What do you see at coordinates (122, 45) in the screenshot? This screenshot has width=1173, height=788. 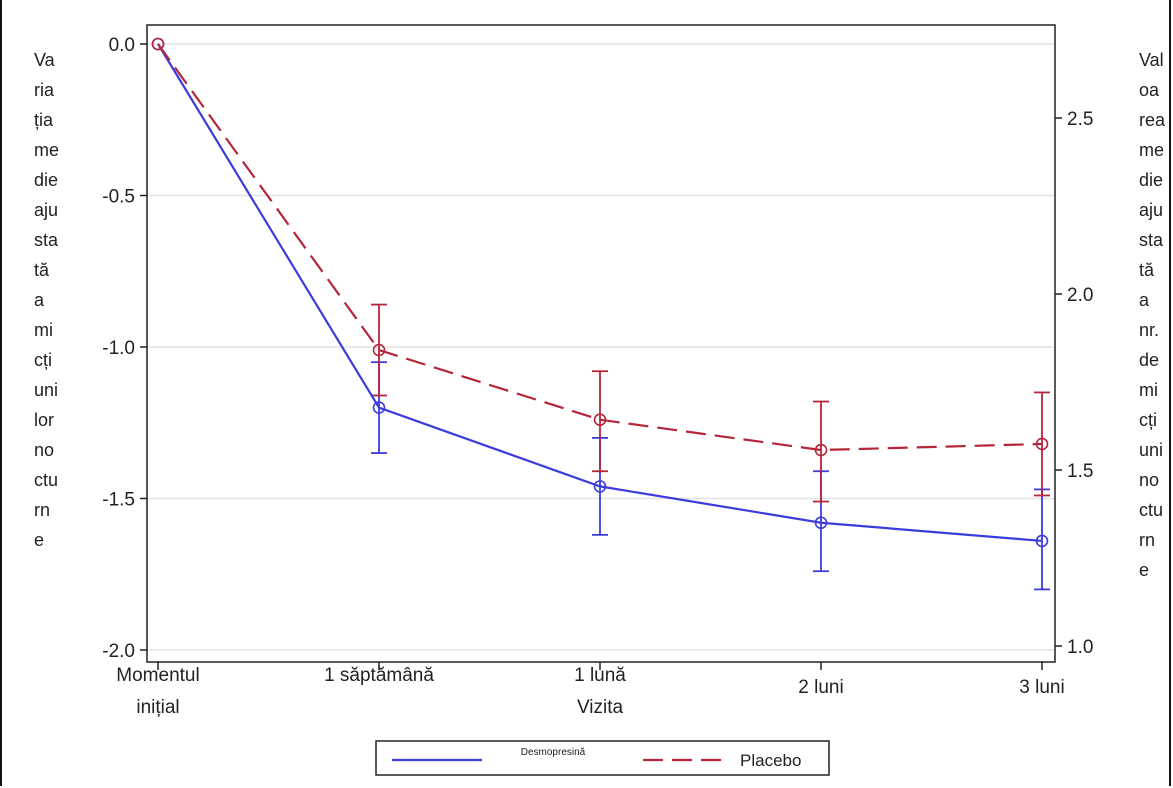 I see `y-left-tick-label: 0.0` at bounding box center [122, 45].